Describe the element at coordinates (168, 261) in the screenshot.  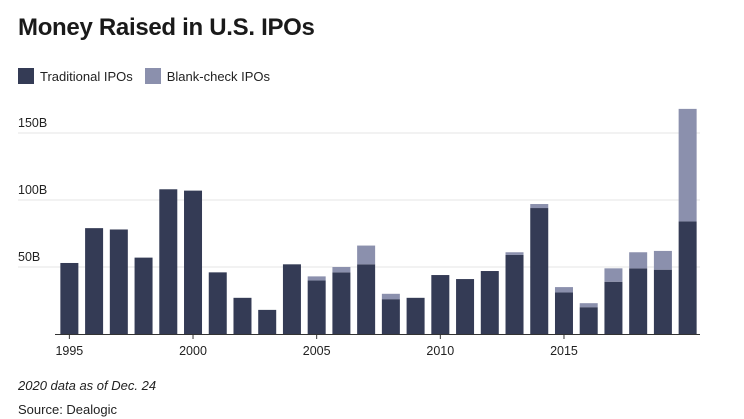
I see `bar-traditional-1999` at that location.